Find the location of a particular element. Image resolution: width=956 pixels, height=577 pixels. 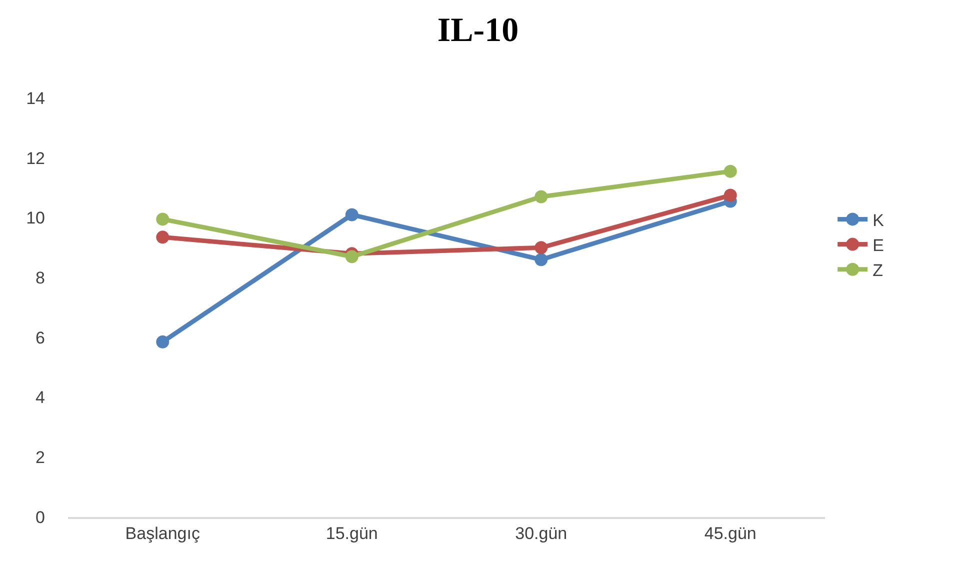

y-tick-label: 2 is located at coordinates (40, 458).